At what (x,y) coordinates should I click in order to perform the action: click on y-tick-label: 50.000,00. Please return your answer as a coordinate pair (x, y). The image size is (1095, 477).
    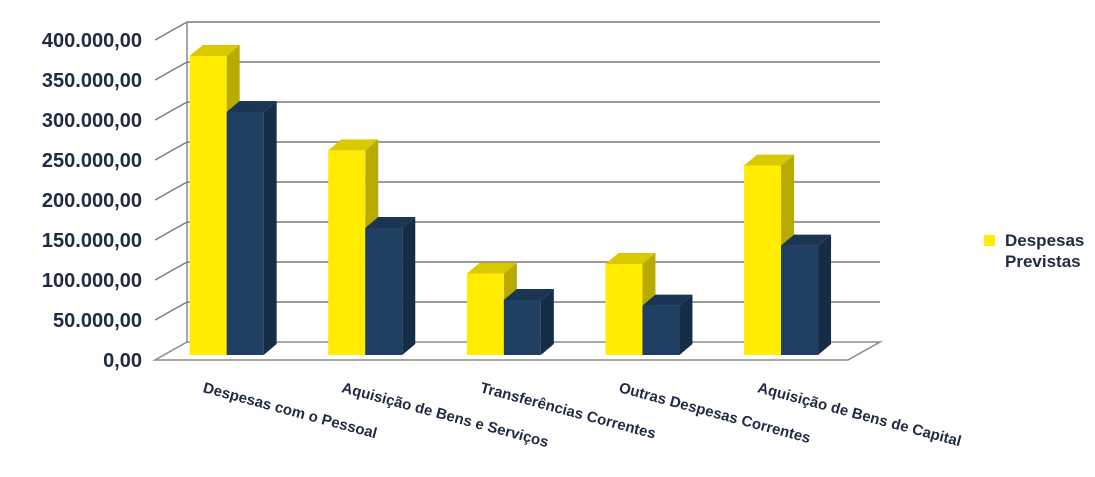
    Looking at the image, I should click on (97, 321).